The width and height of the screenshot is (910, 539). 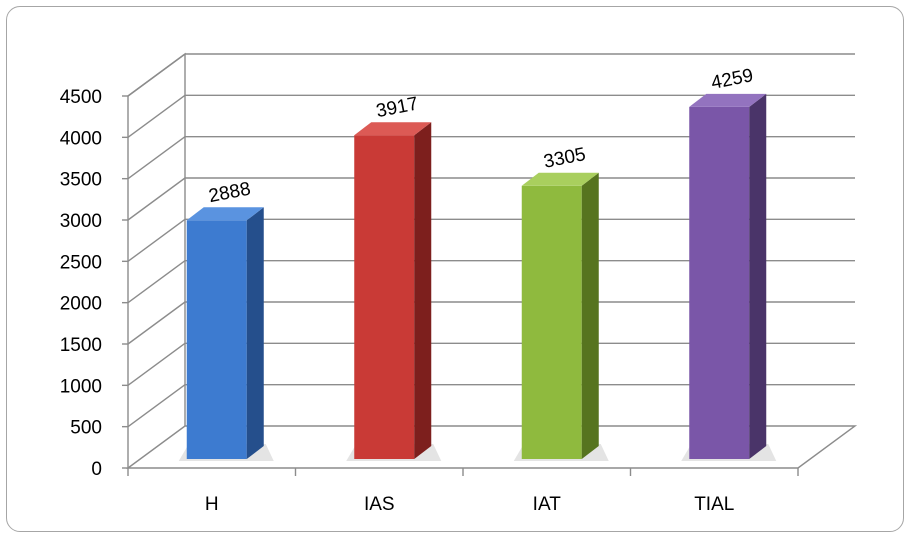 I want to click on y-tick-label: 3500, so click(x=81, y=180).